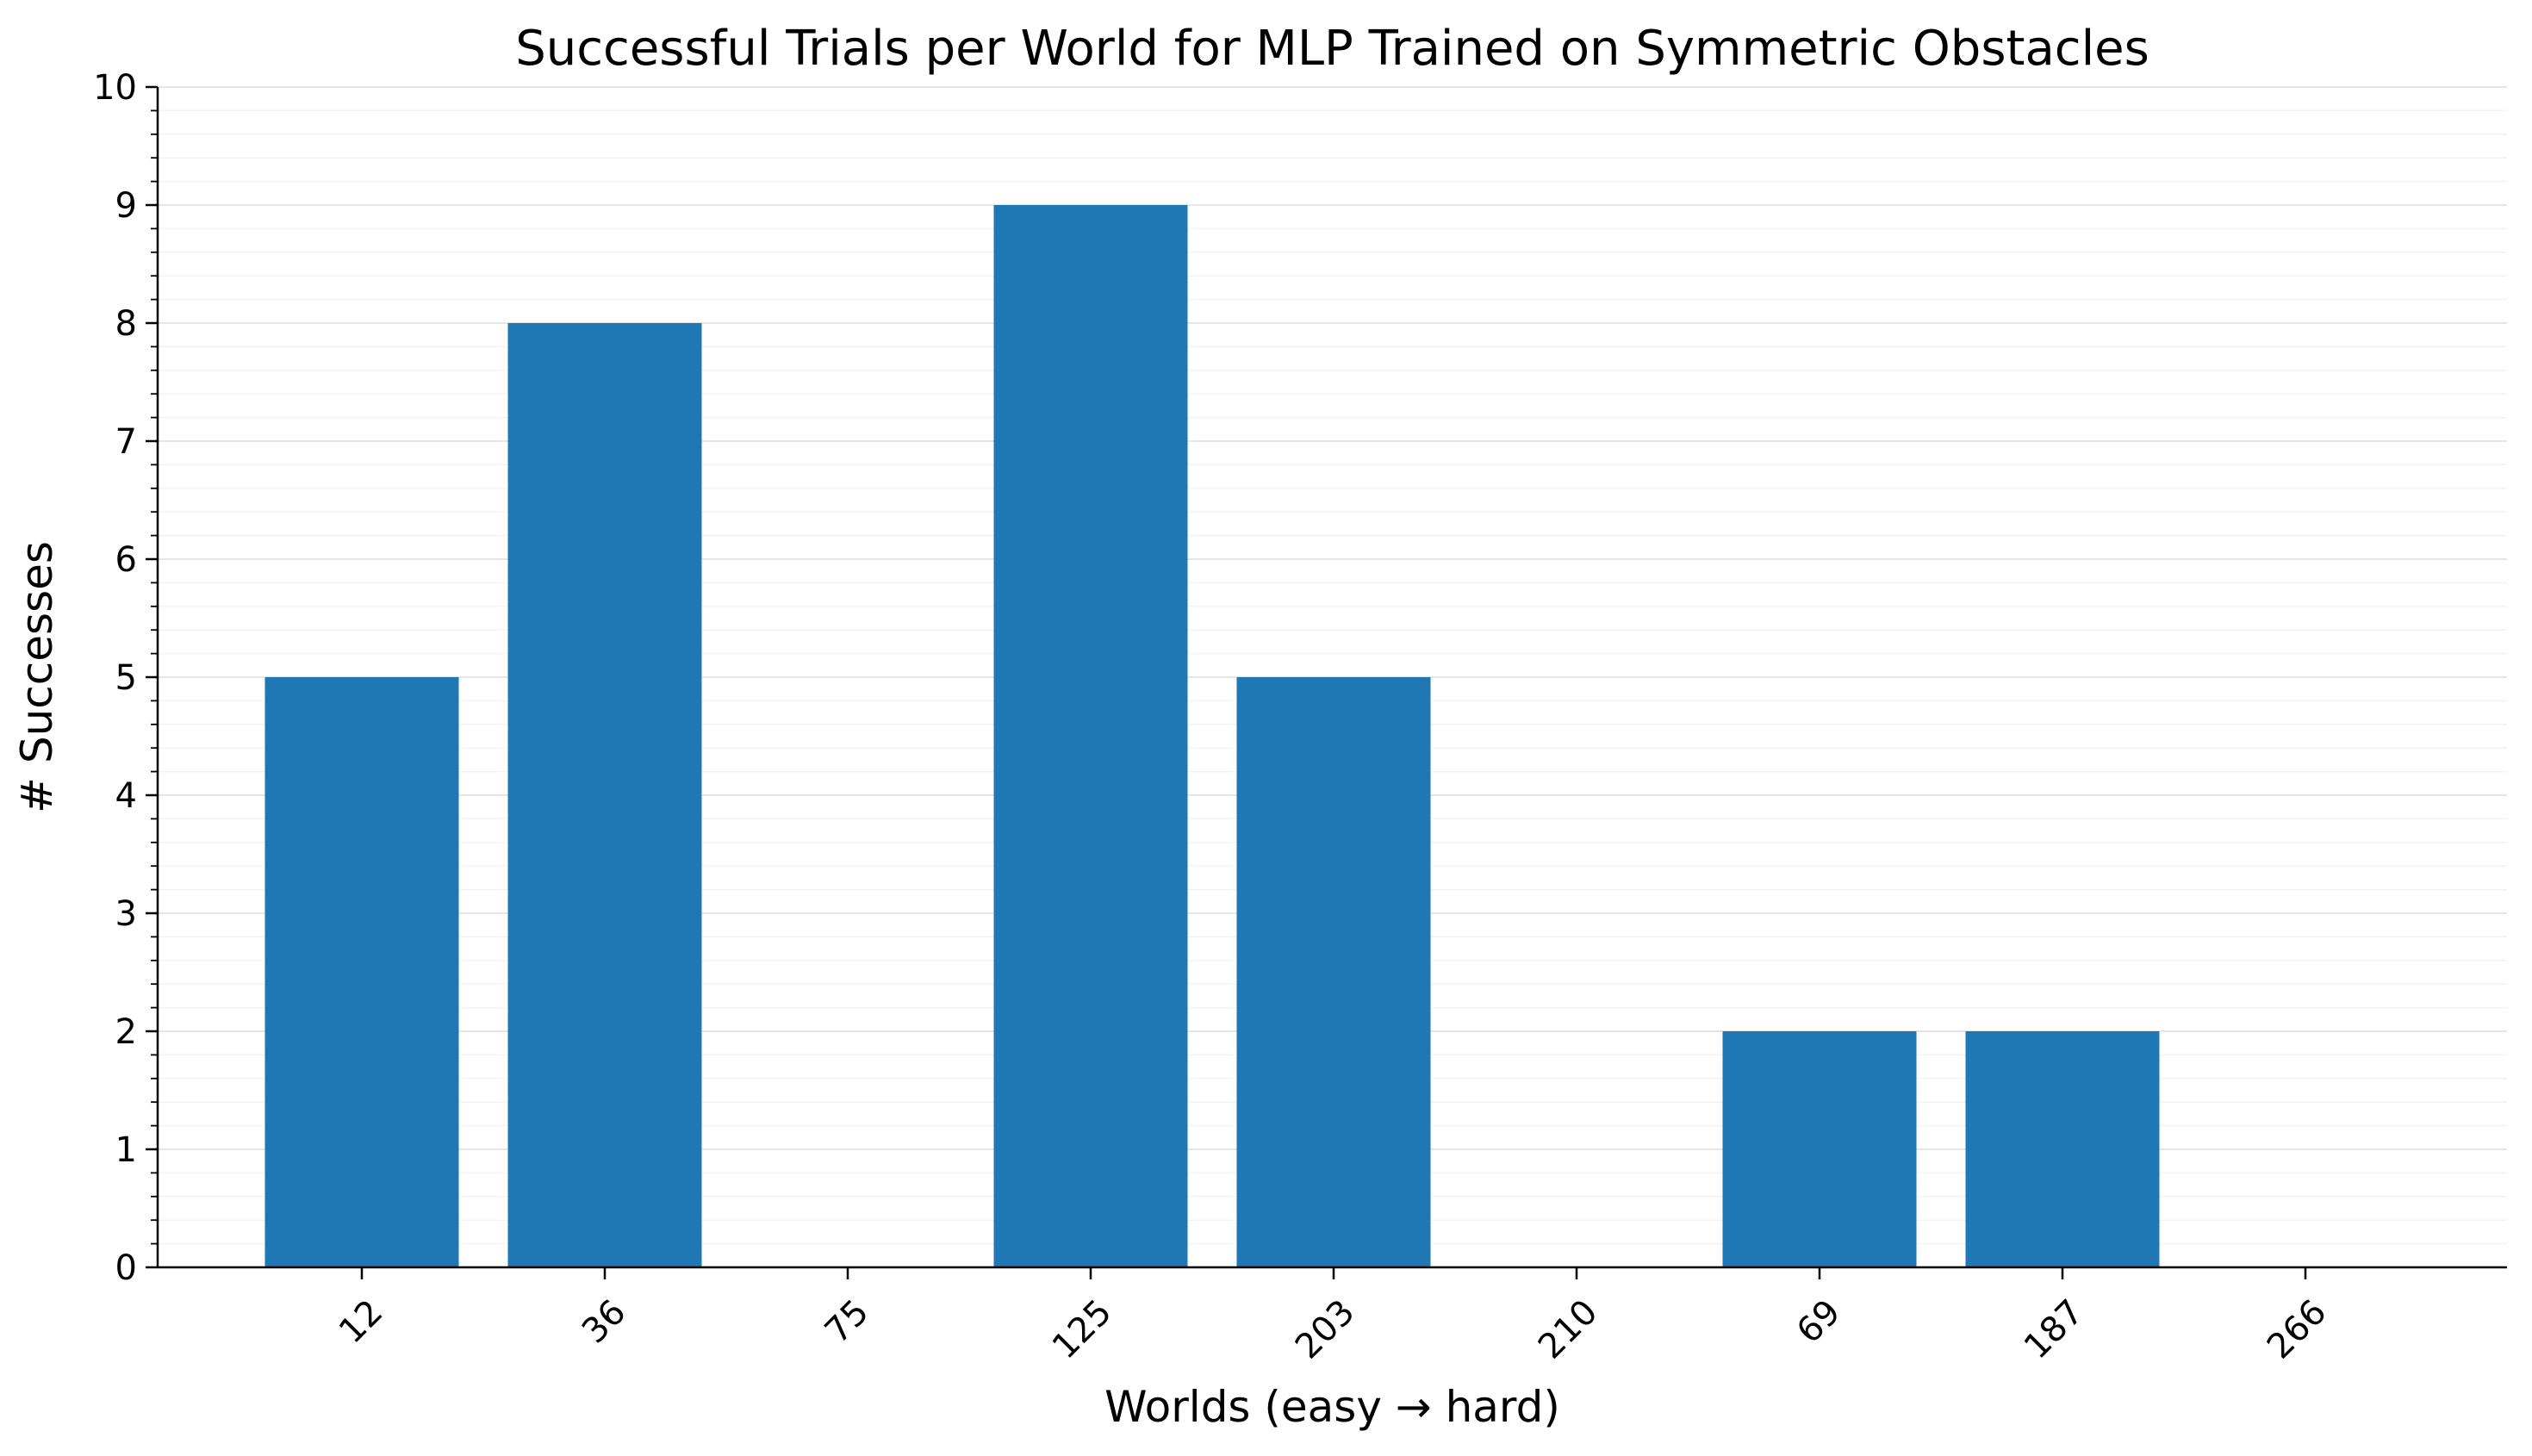 This screenshot has width=2532, height=1456. What do you see at coordinates (126, 324) in the screenshot?
I see `y-tick-label: 8` at bounding box center [126, 324].